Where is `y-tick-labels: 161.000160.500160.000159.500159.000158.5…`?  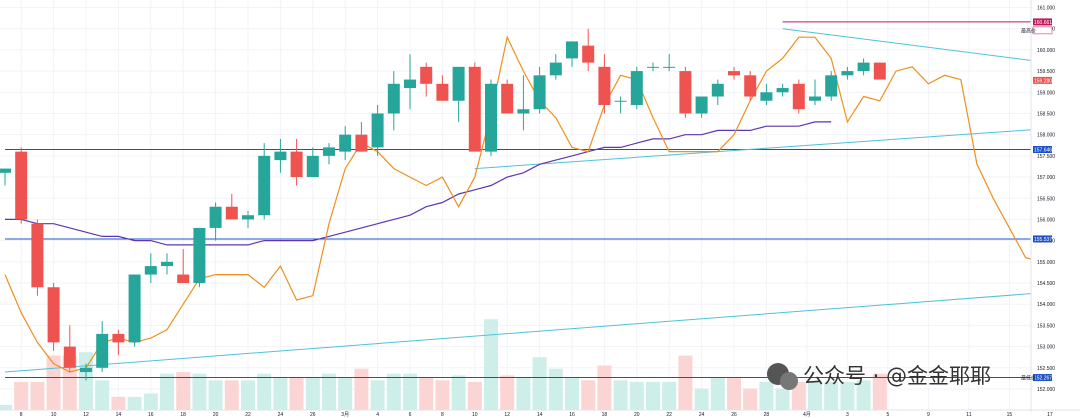 y-tick-labels: 161.000160.500160.000159.500159.000158.5… is located at coordinates (1046, 200).